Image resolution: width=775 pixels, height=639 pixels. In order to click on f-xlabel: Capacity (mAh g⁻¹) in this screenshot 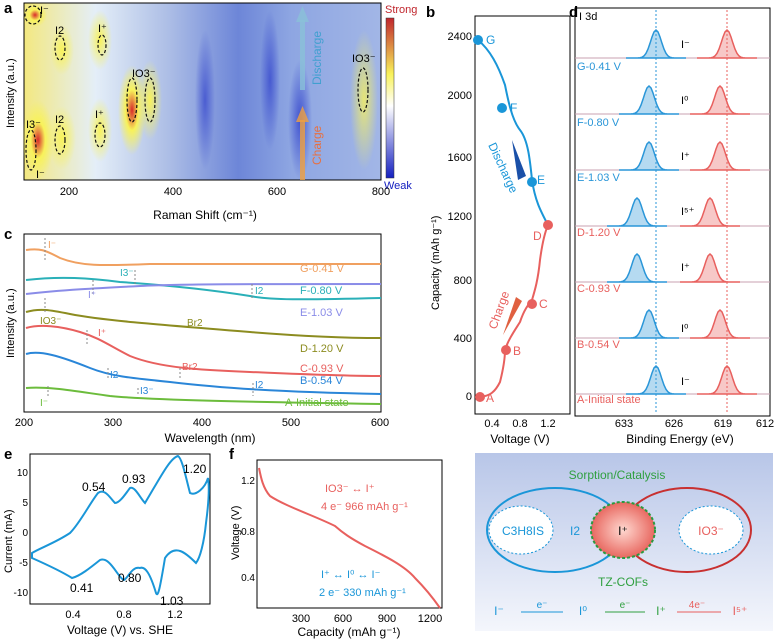, I will do `click(348, 632)`.